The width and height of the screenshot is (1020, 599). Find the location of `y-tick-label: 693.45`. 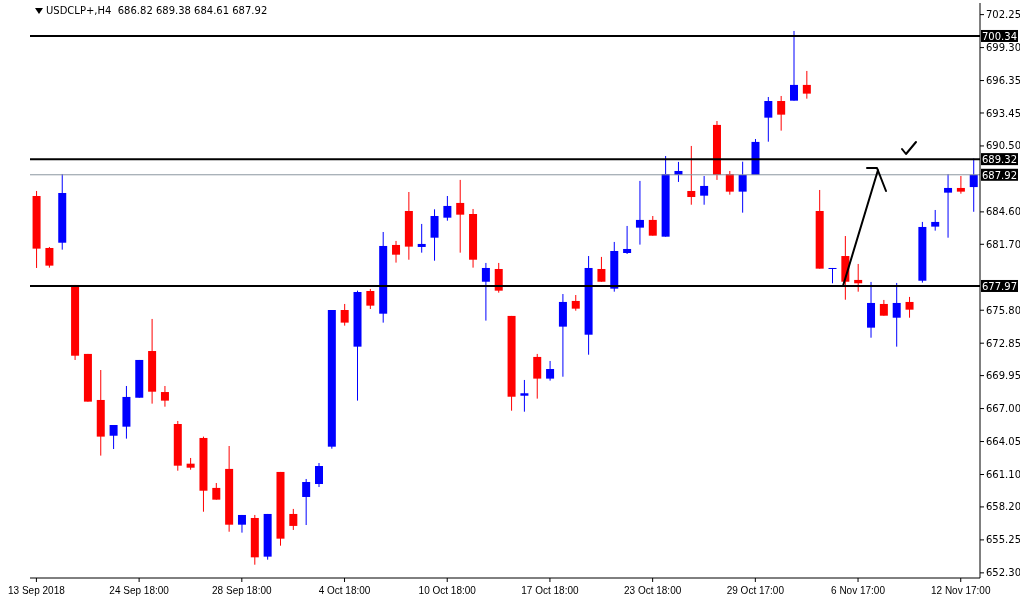

y-tick-label: 693.45 is located at coordinates (1003, 113).